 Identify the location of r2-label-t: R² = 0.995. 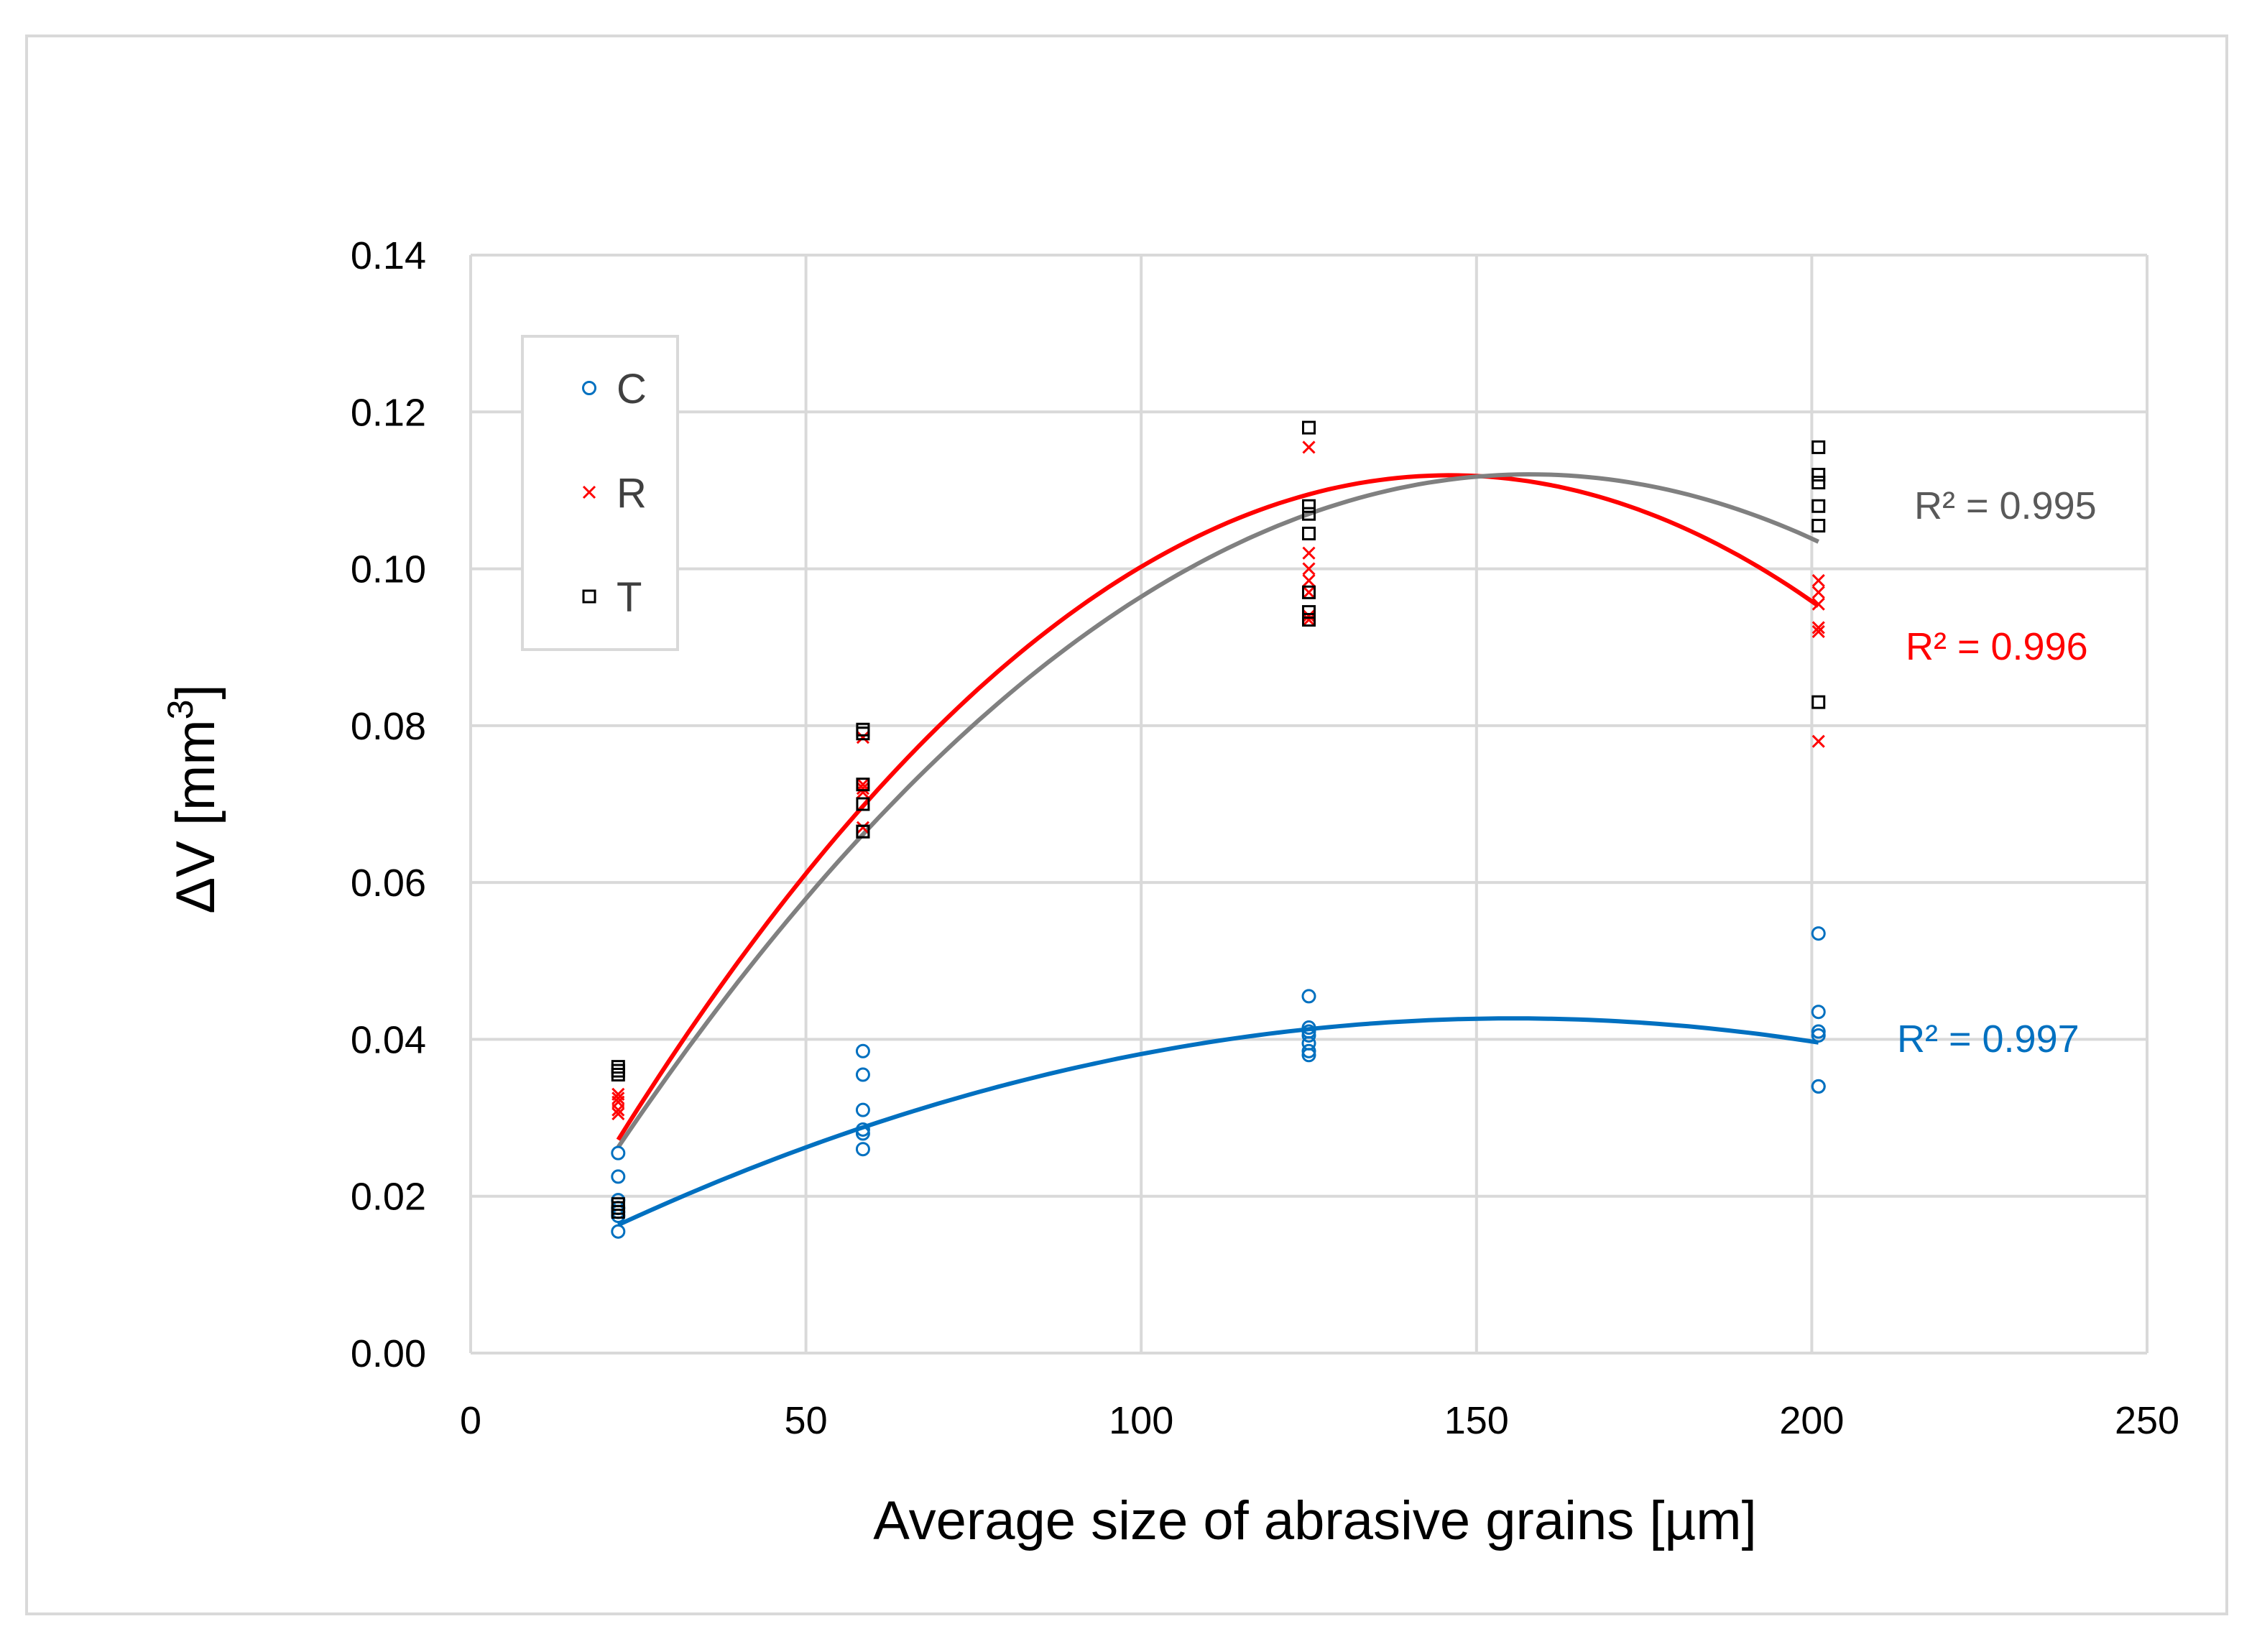
(2005, 506).